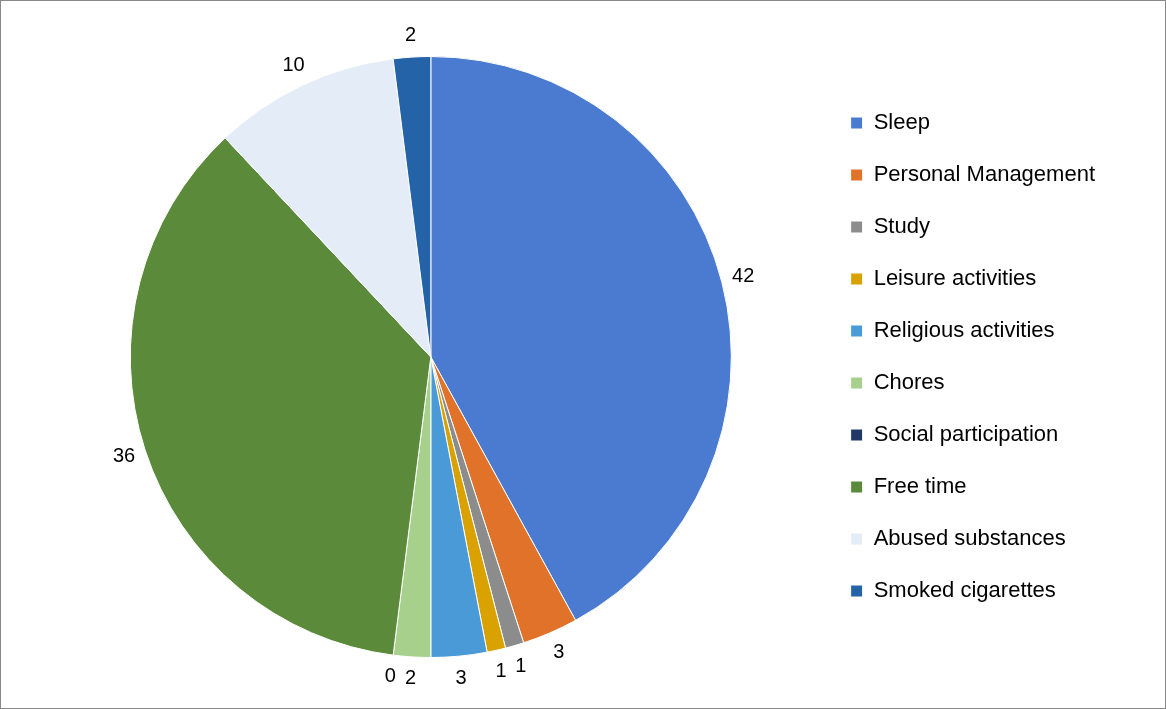  Describe the element at coordinates (293, 63) in the screenshot. I see `data-label: 10` at that location.